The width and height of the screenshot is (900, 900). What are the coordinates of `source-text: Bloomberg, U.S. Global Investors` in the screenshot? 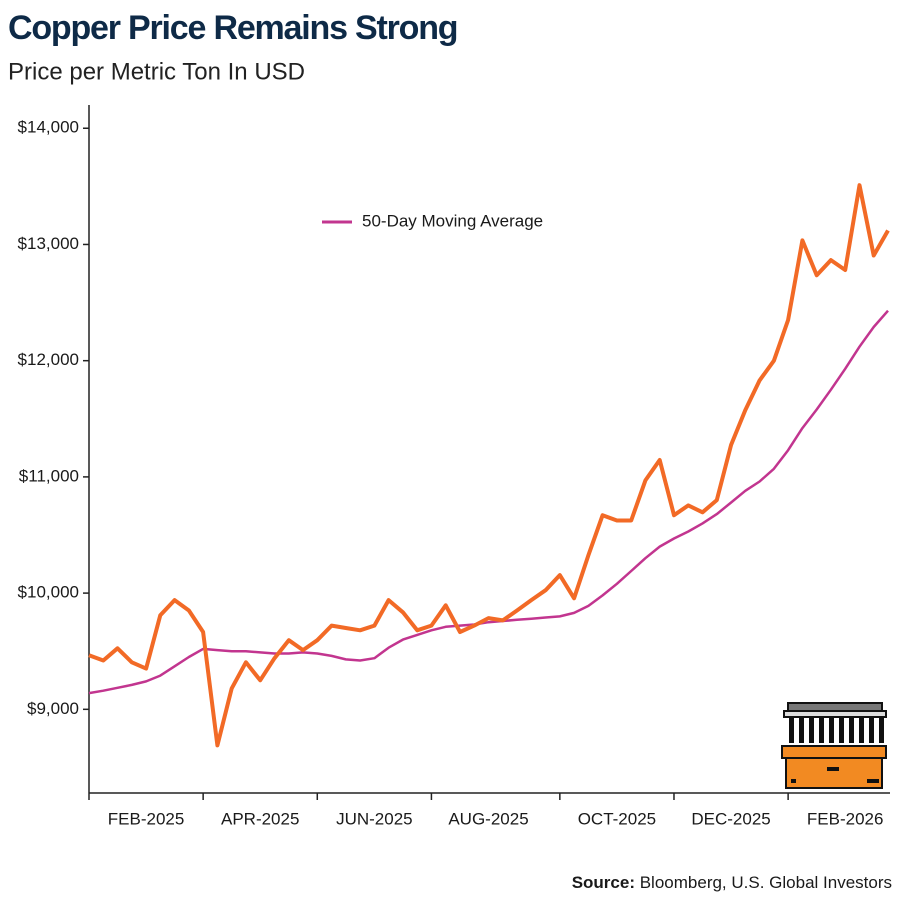 It's located at (766, 882).